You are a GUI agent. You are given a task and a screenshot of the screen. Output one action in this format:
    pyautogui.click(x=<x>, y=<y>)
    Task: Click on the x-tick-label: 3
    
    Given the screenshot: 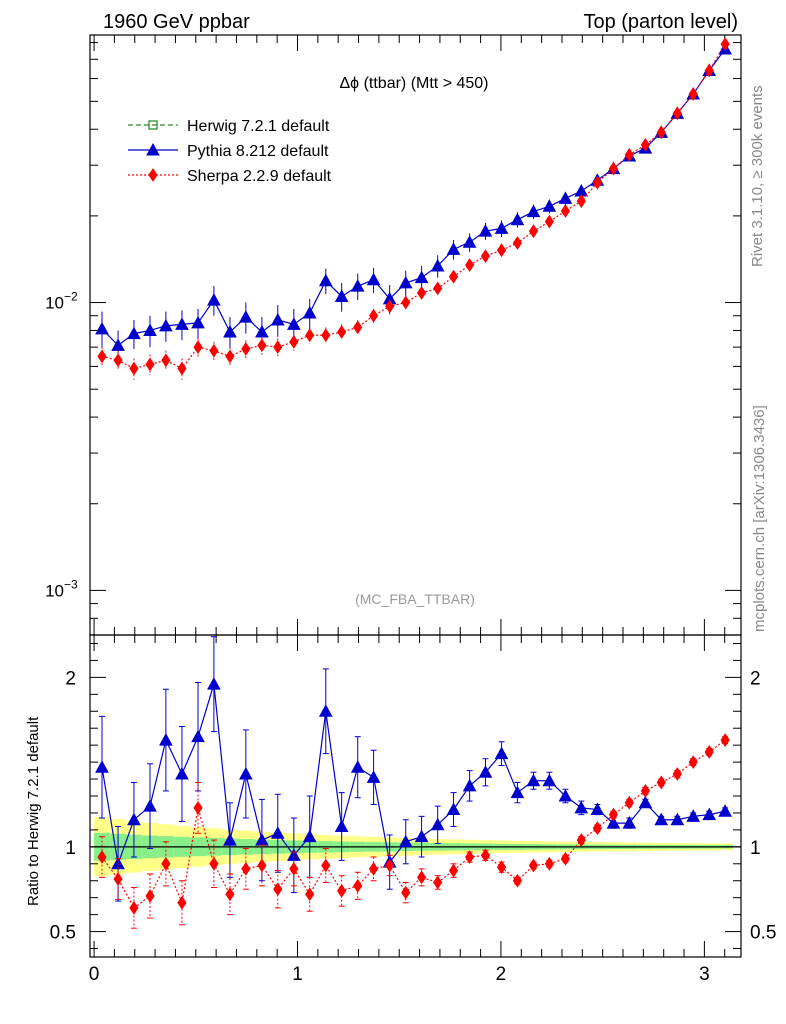 What is the action you would take?
    pyautogui.click(x=704, y=974)
    